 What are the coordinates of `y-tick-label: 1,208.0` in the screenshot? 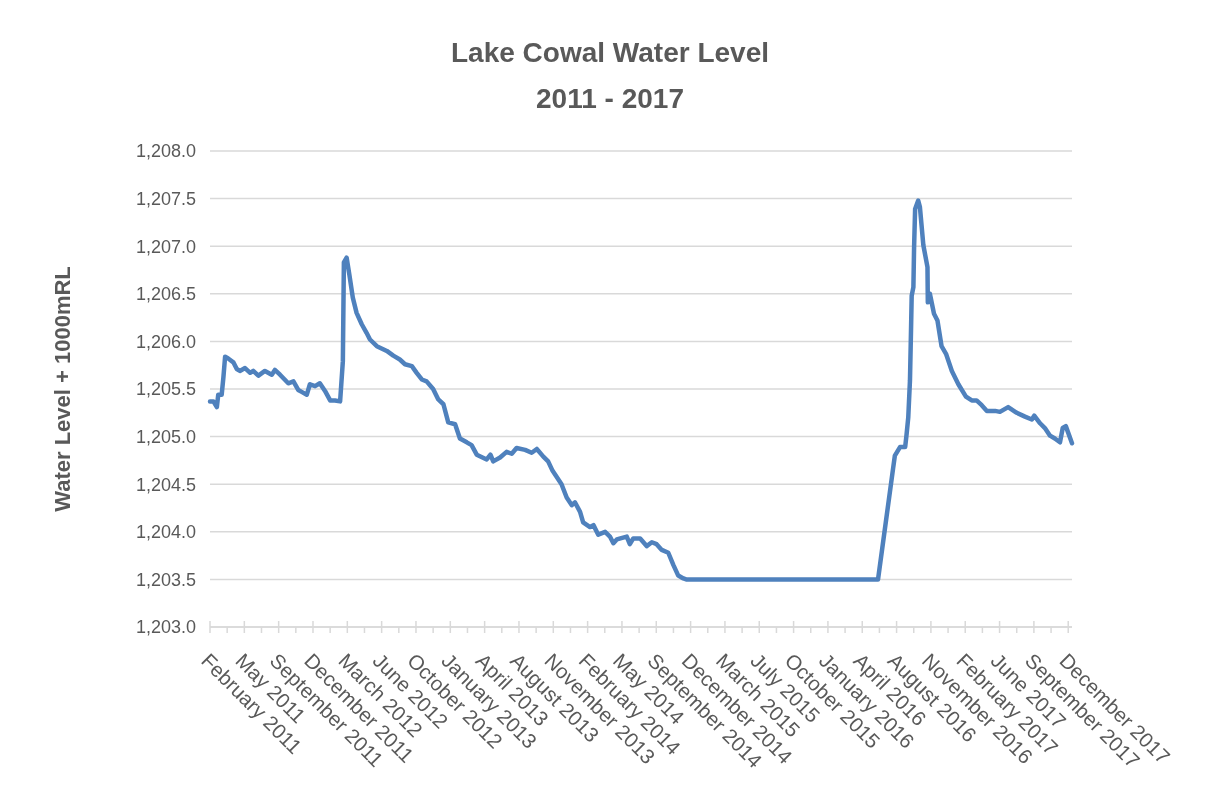 It's located at (165, 151).